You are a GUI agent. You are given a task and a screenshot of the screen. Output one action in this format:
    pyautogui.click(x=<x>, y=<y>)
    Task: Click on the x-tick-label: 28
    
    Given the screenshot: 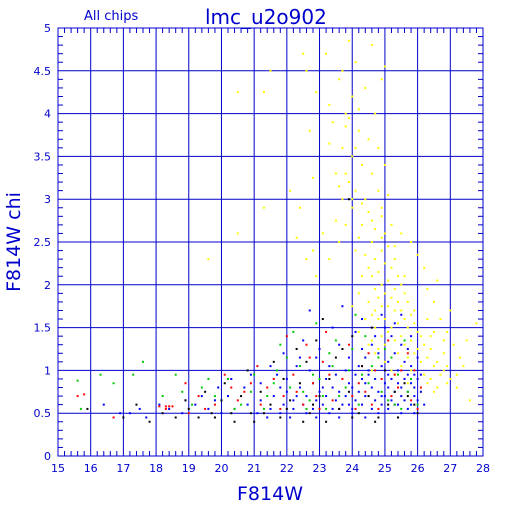 What is the action you would take?
    pyautogui.click(x=483, y=468)
    